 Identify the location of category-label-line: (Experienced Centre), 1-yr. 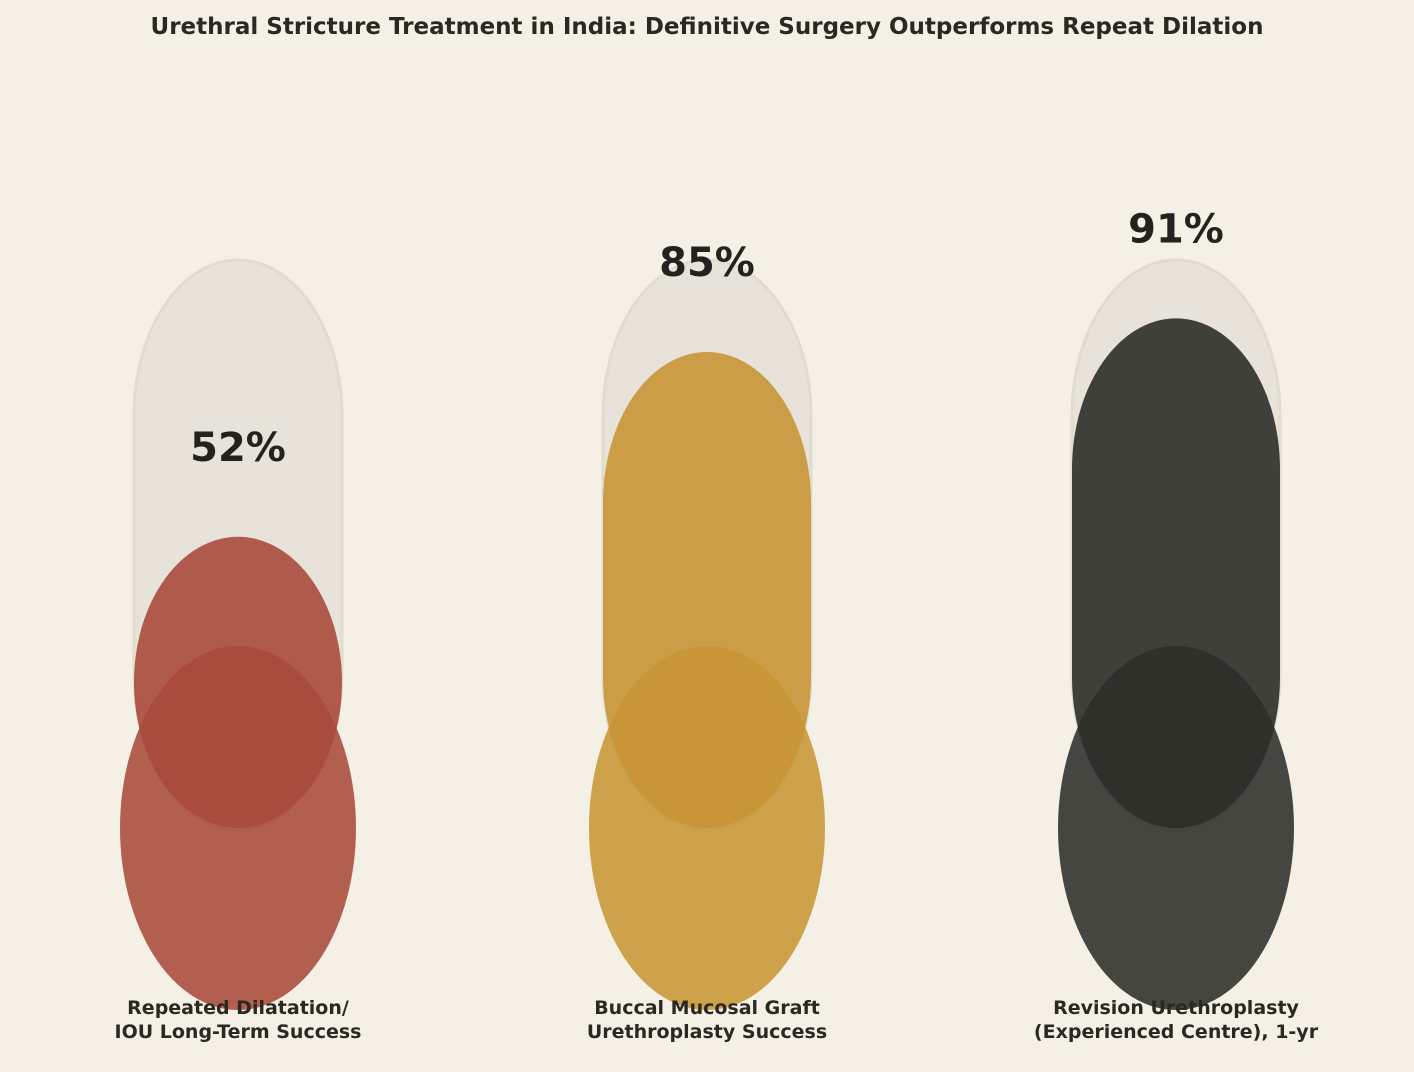
(1176, 1032).